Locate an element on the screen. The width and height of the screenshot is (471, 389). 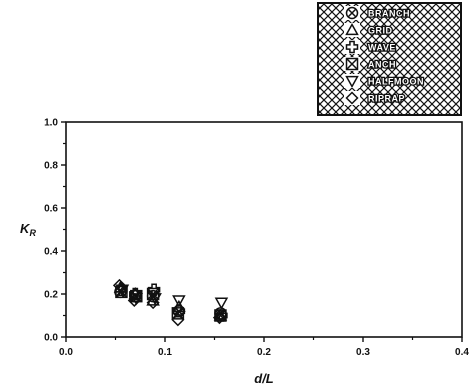
y-tick-label: 0.2 is located at coordinates (51, 295).